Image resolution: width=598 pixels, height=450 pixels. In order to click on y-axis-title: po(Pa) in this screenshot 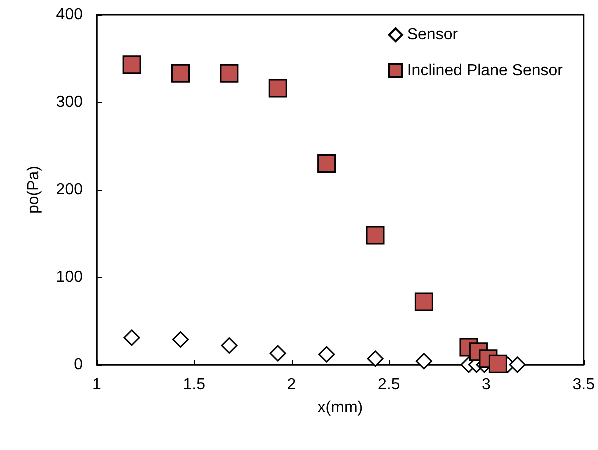, I will do `click(34, 190)`.